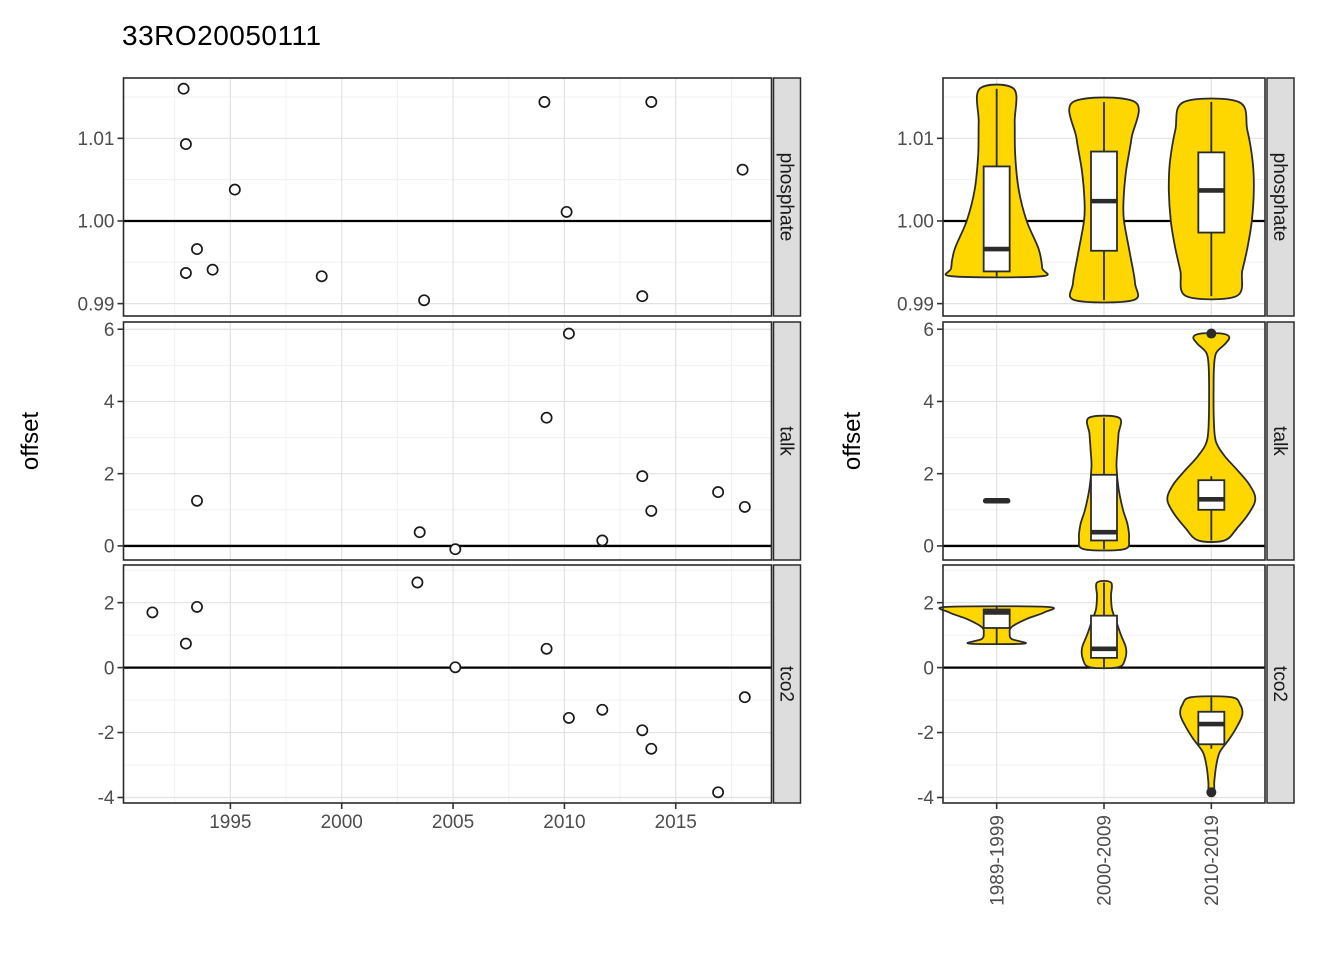 The image size is (1344, 960). What do you see at coordinates (1211, 437) in the screenshot?
I see `violin-shape` at bounding box center [1211, 437].